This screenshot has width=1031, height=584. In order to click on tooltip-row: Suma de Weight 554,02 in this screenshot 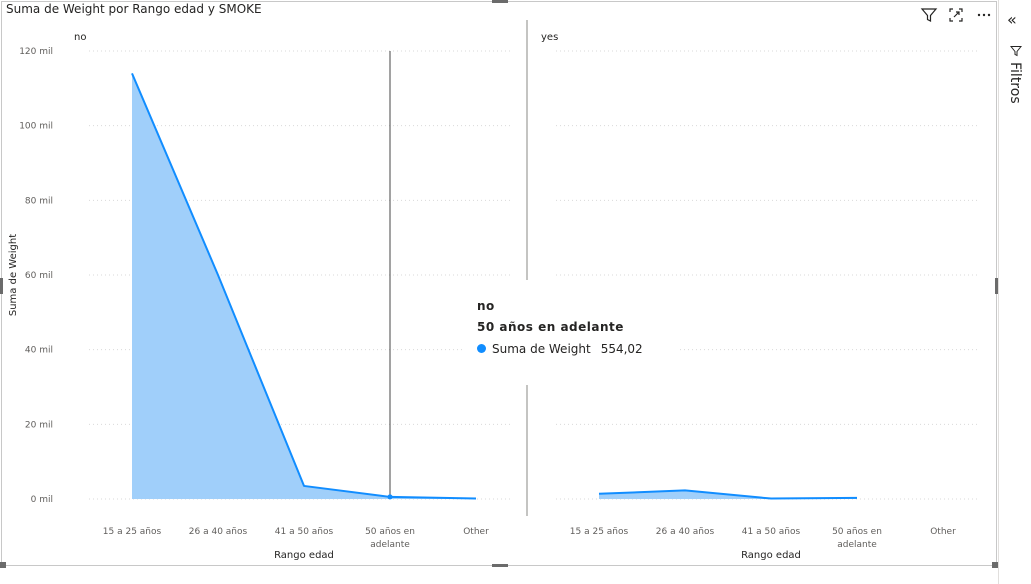, I will do `click(560, 349)`.